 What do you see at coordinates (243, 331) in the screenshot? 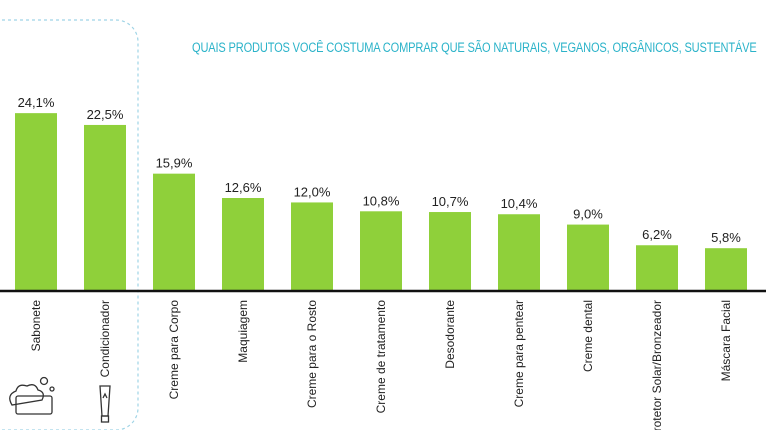
I see `category-label-3: Maquiagem` at bounding box center [243, 331].